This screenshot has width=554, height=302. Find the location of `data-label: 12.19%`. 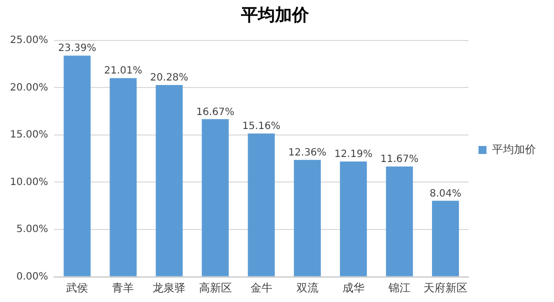

data-label: 12.19% is located at coordinates (353, 154).